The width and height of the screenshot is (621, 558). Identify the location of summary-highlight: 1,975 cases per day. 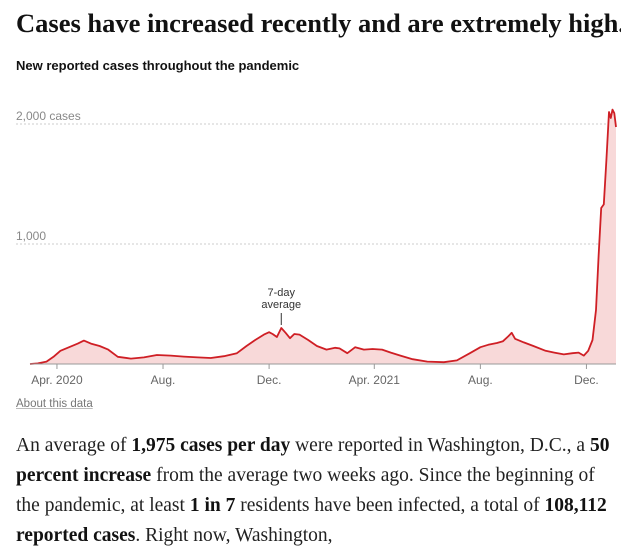
(211, 445).